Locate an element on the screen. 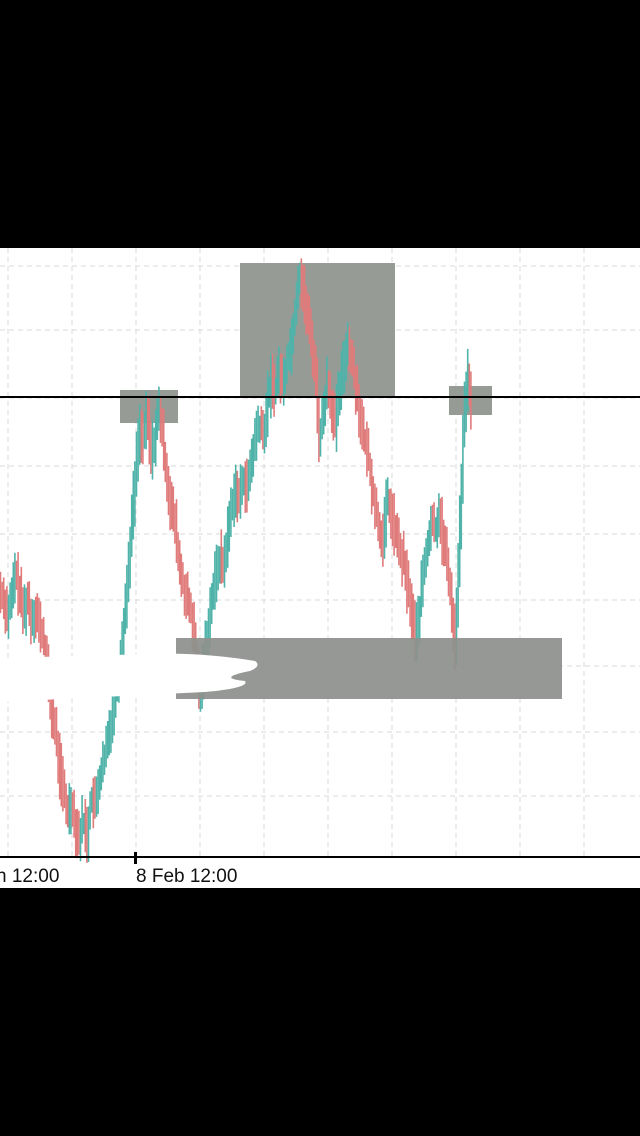 The image size is (640, 1136). support-layer is located at coordinates (281, 670).